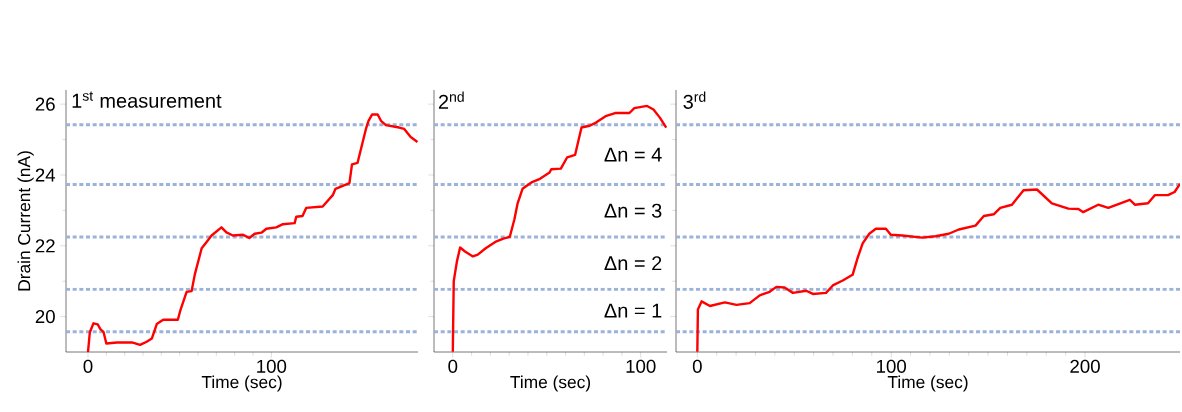 Image resolution: width=1182 pixels, height=412 pixels. What do you see at coordinates (45, 316) in the screenshot?
I see `y-tick-label: 20` at bounding box center [45, 316].